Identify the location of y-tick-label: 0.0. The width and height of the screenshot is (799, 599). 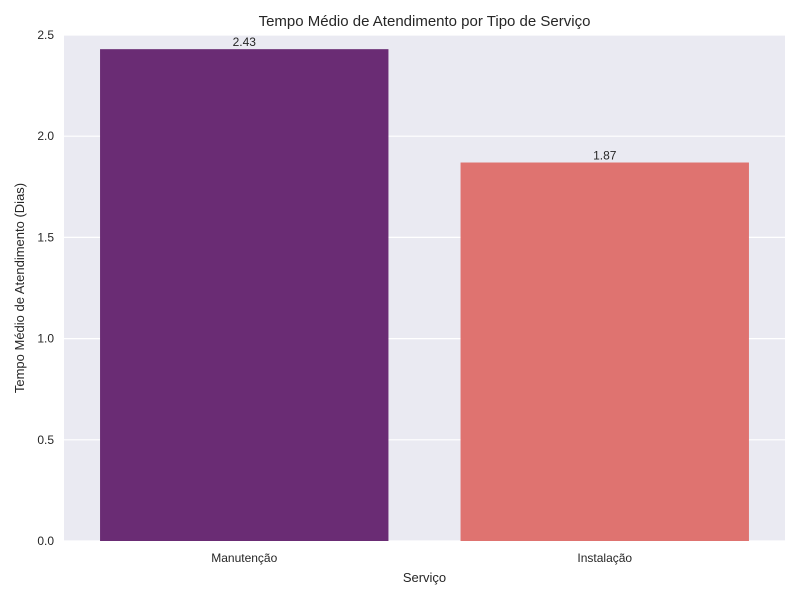
(45, 541).